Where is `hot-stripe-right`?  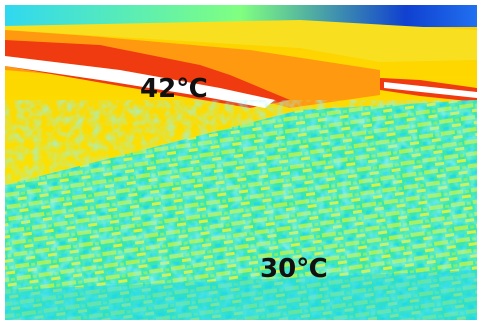
hot-stripe-right is located at coordinates (430, 90).